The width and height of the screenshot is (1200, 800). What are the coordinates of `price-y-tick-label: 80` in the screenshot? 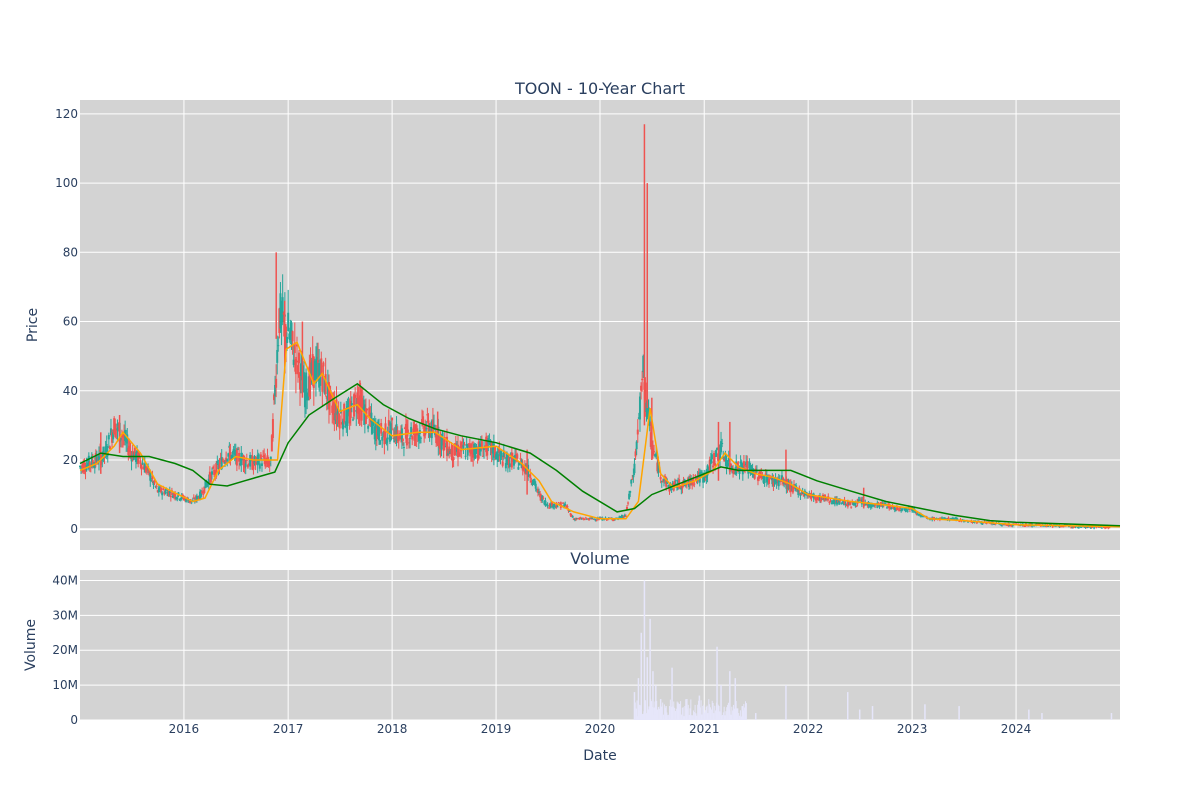 It's located at (70, 252).